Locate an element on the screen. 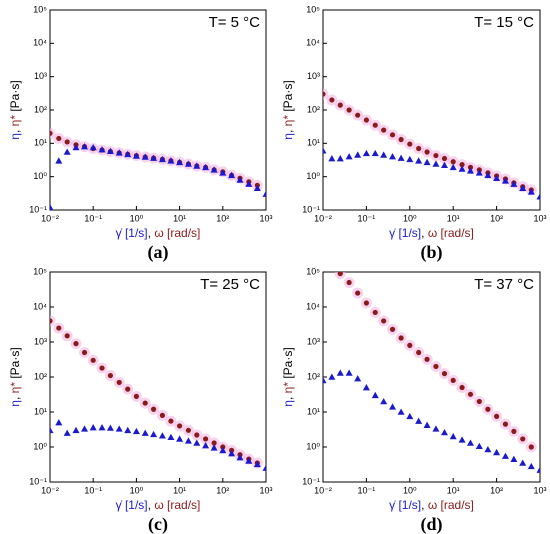 The width and height of the screenshot is (550, 534). panel-label: (d) is located at coordinates (432, 524).